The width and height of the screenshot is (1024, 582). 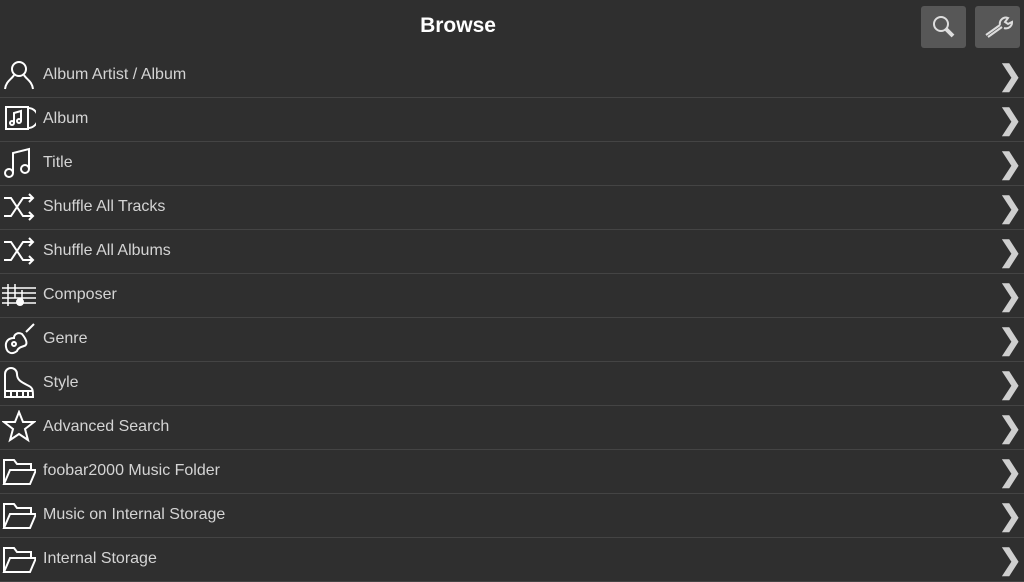 I want to click on list-item: Shuffle All Tracks ❯, so click(x=512, y=208).